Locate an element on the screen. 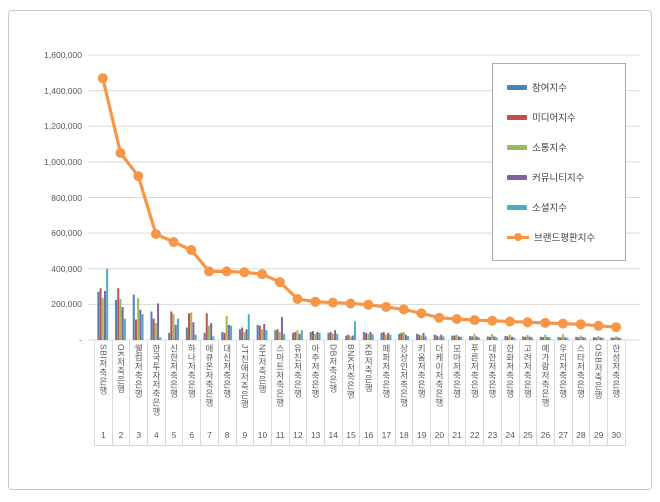 This screenshot has height=502, width=660. category-cell: 우리저축은행 27 is located at coordinates (564, 393).